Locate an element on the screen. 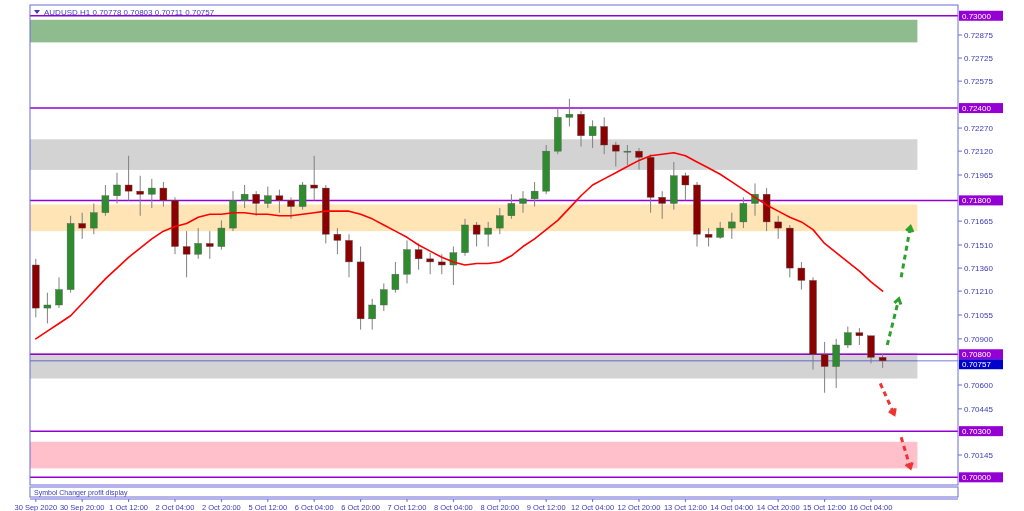 Image resolution: width=1024 pixels, height=511 pixels. ref-line-label: 0.70757 is located at coordinates (977, 365).